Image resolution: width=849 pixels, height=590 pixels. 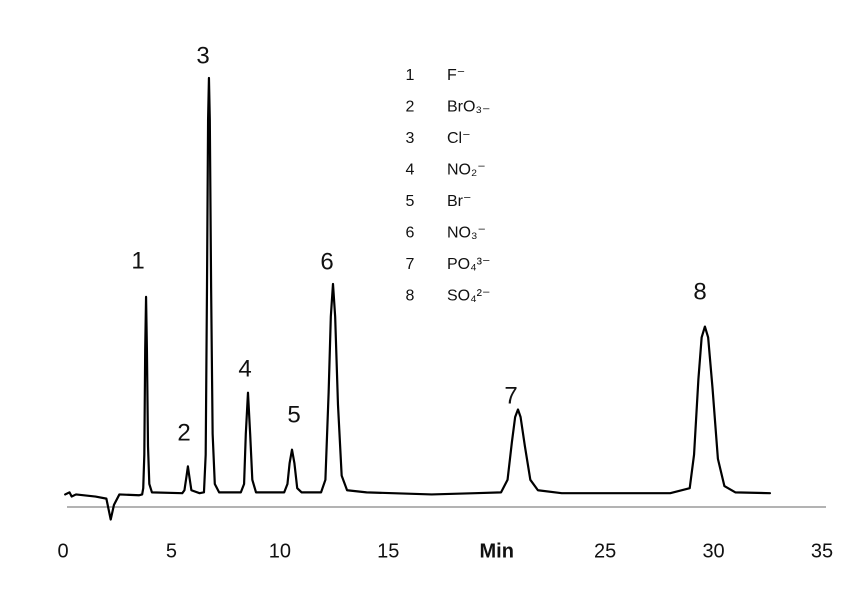 What do you see at coordinates (326, 261) in the screenshot?
I see `peak-label: 6` at bounding box center [326, 261].